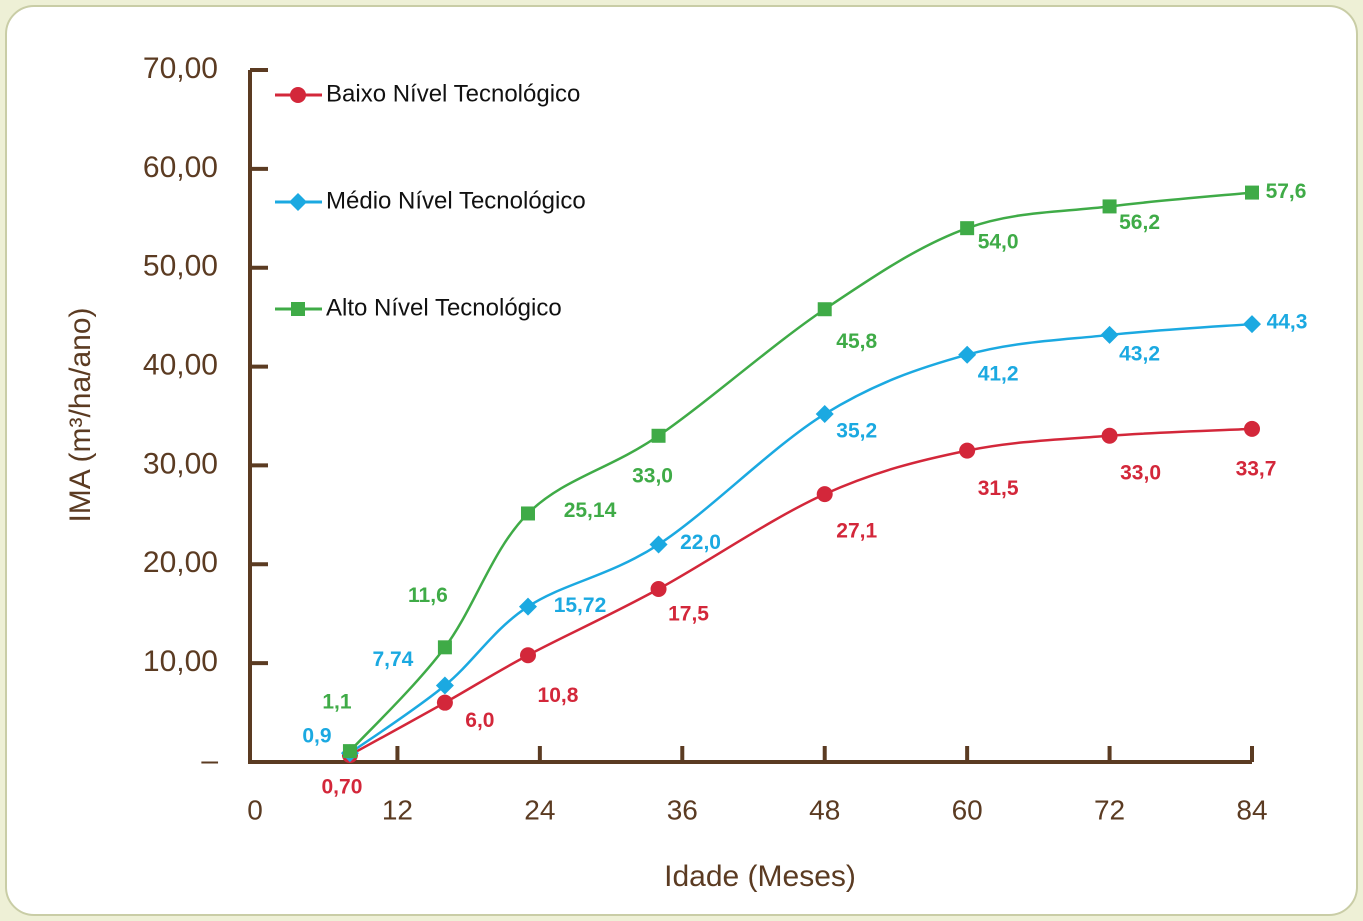  Describe the element at coordinates (580, 605) in the screenshot. I see `data-label: 15,72` at that location.